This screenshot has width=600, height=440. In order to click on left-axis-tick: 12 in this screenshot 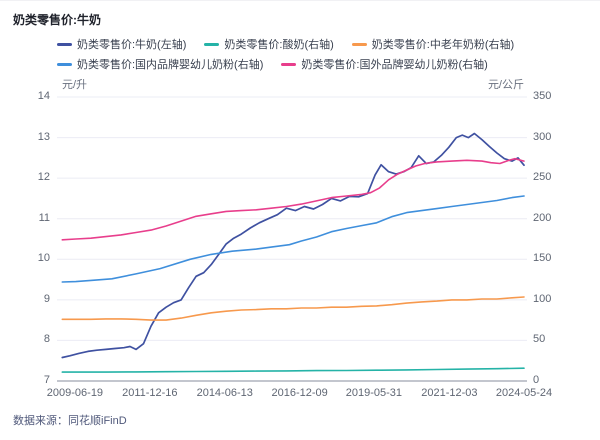, I will do `click(43, 177)`.